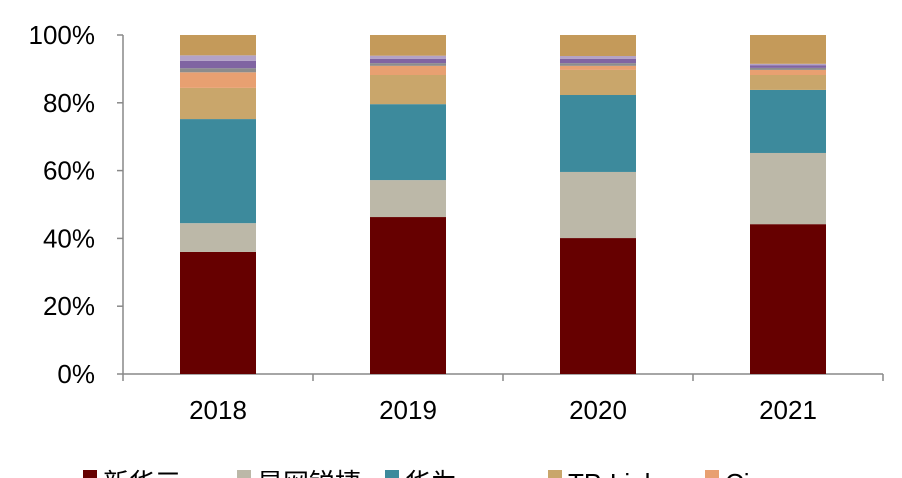 The image size is (902, 478). Describe the element at coordinates (142, 473) in the screenshot. I see `legend-label: 新华三` at that location.